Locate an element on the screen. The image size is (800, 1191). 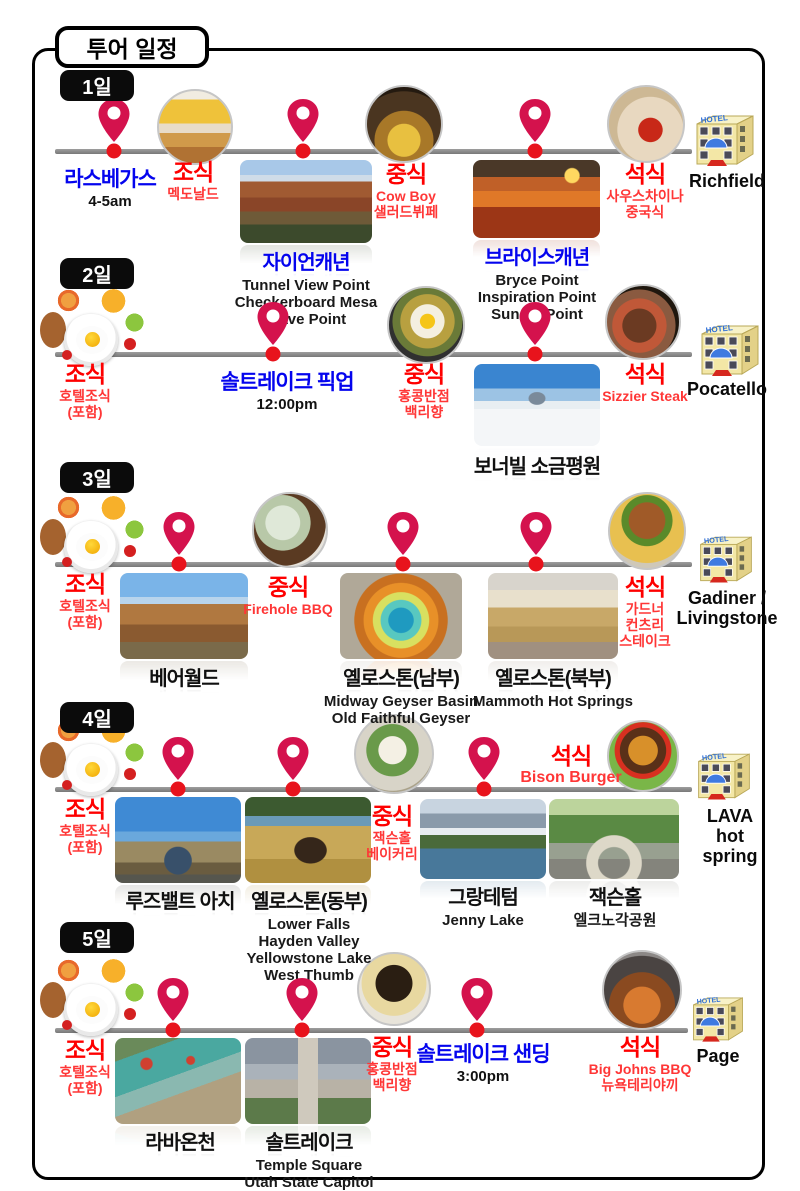
place-label: 잭슨홀 is located at coordinates (615, 898).